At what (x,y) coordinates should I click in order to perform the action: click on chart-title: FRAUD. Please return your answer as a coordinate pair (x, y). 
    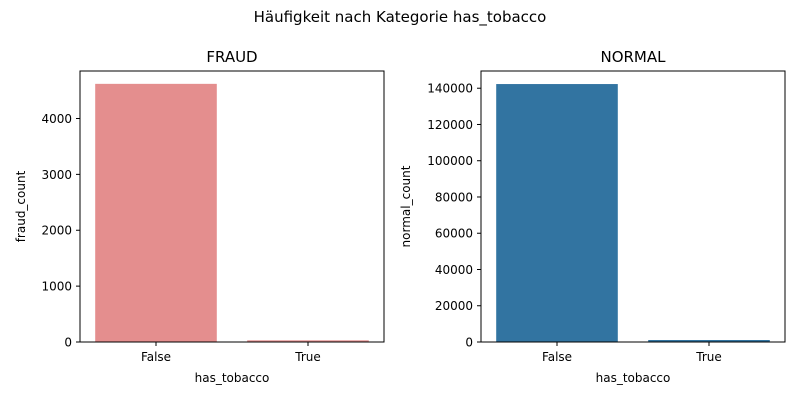
    Looking at the image, I should click on (231, 57).